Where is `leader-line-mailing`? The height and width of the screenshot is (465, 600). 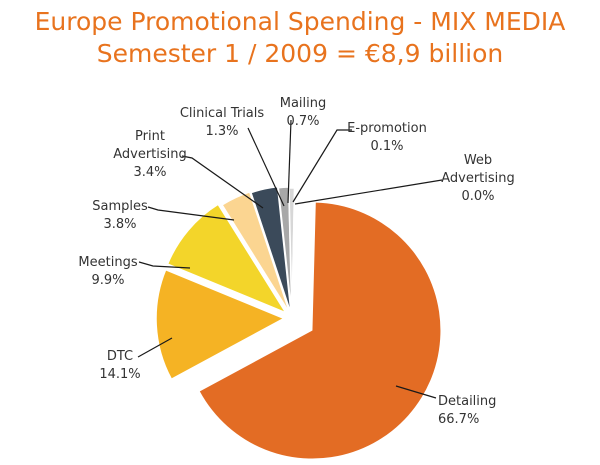 leader-line-mailing is located at coordinates (289, 161).